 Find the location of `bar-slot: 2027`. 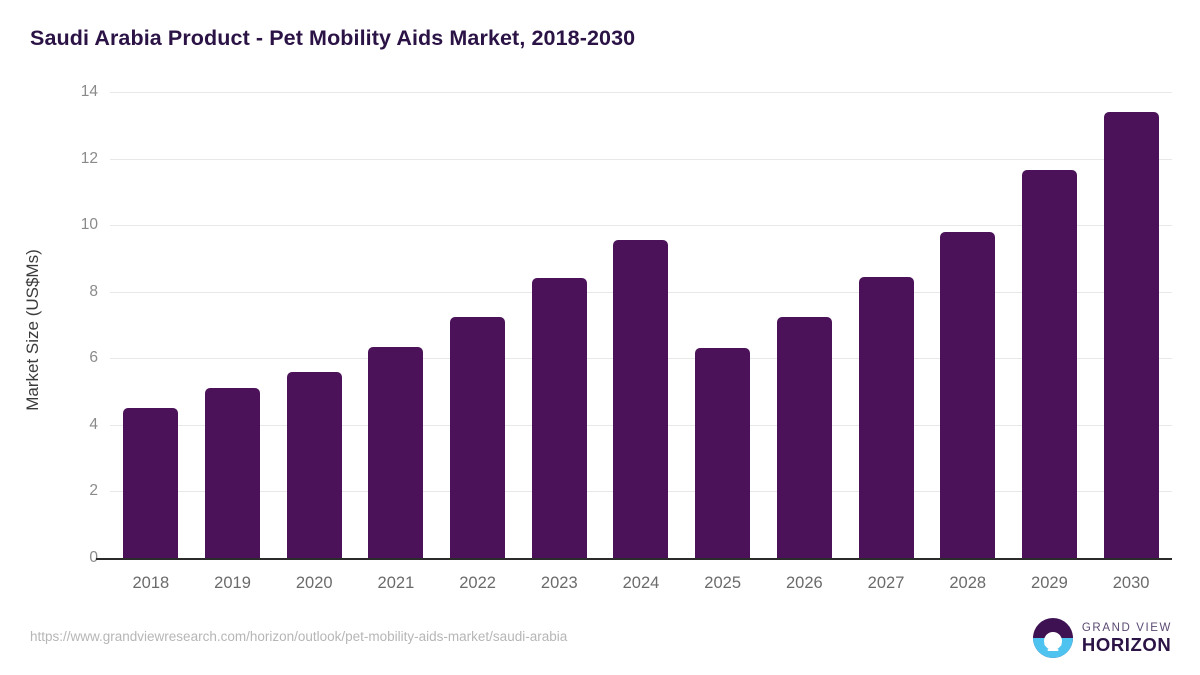

bar-slot: 2027 is located at coordinates (886, 342).